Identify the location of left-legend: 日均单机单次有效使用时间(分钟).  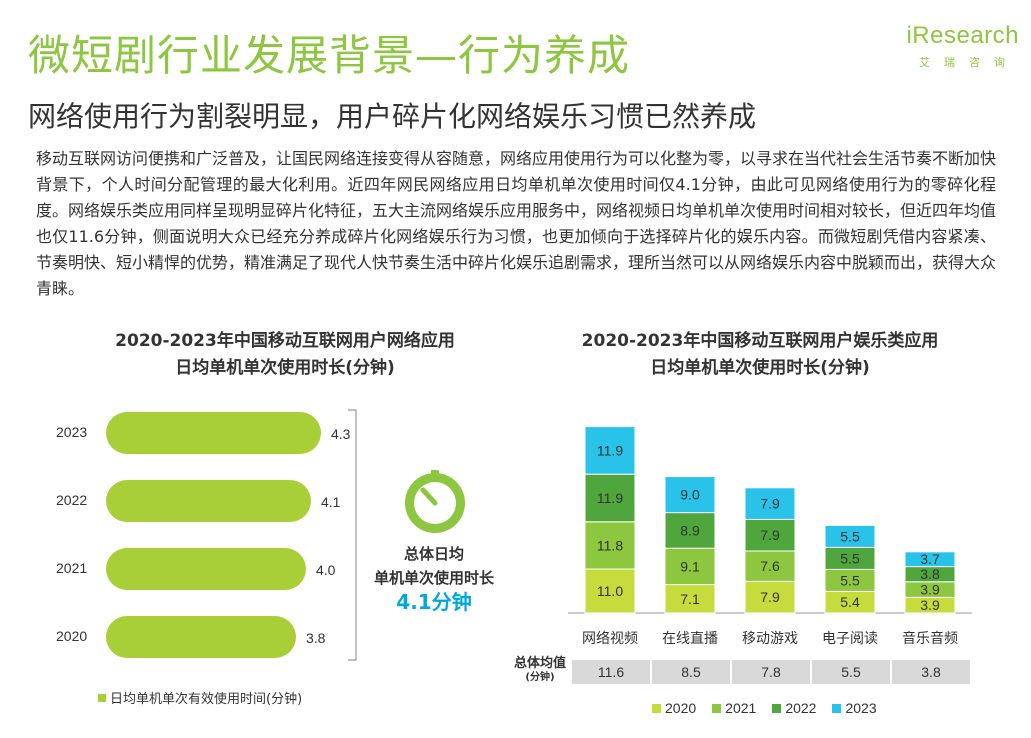
(200, 697).